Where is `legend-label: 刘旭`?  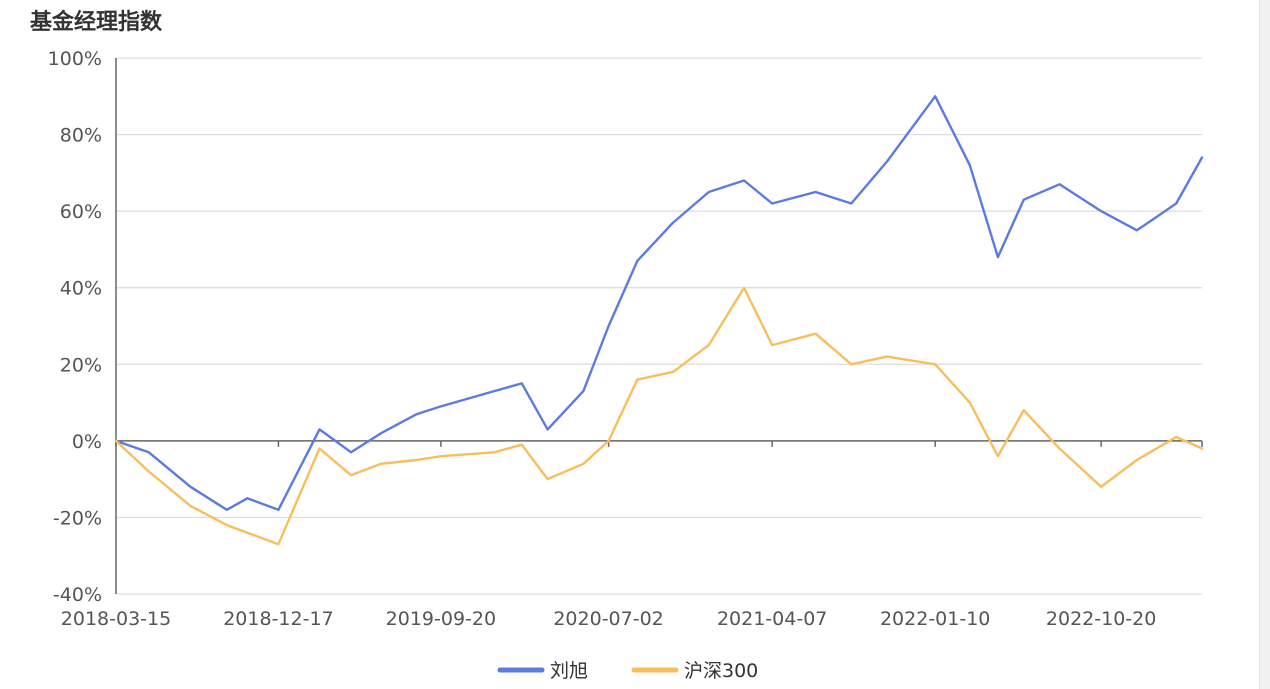 legend-label: 刘旭 is located at coordinates (569, 671).